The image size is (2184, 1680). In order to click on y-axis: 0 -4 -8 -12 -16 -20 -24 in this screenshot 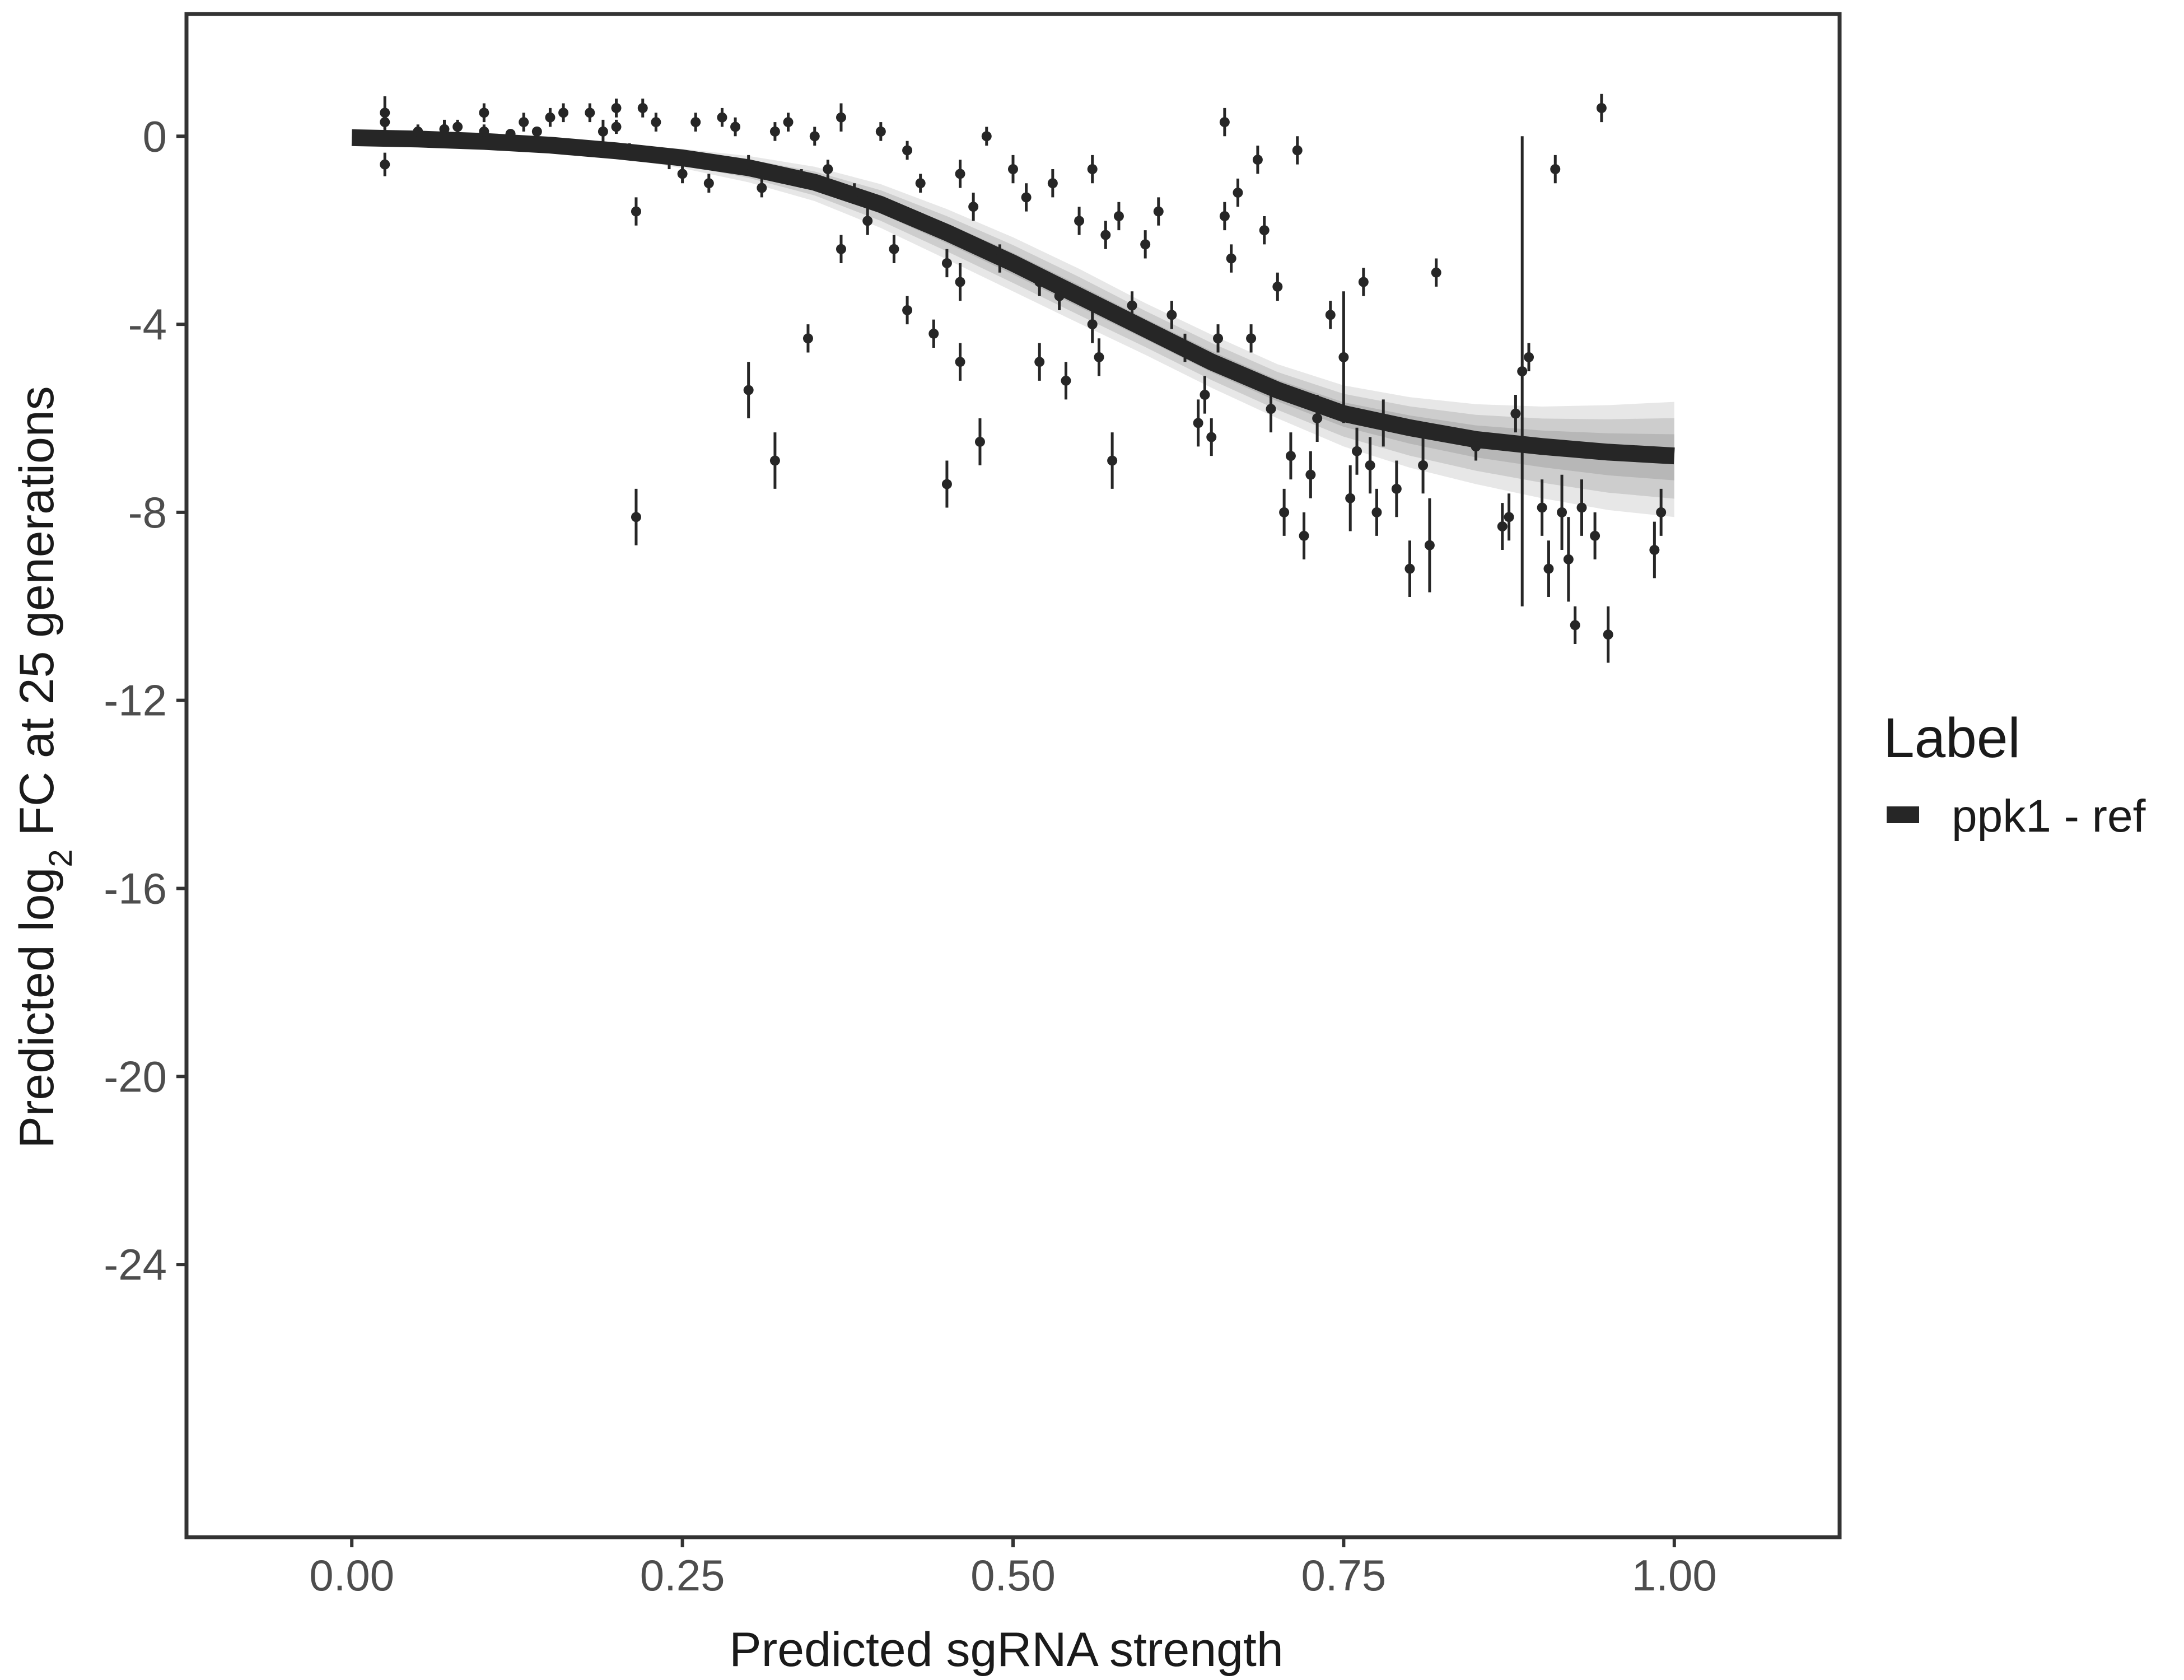, I will do `click(145, 700)`.